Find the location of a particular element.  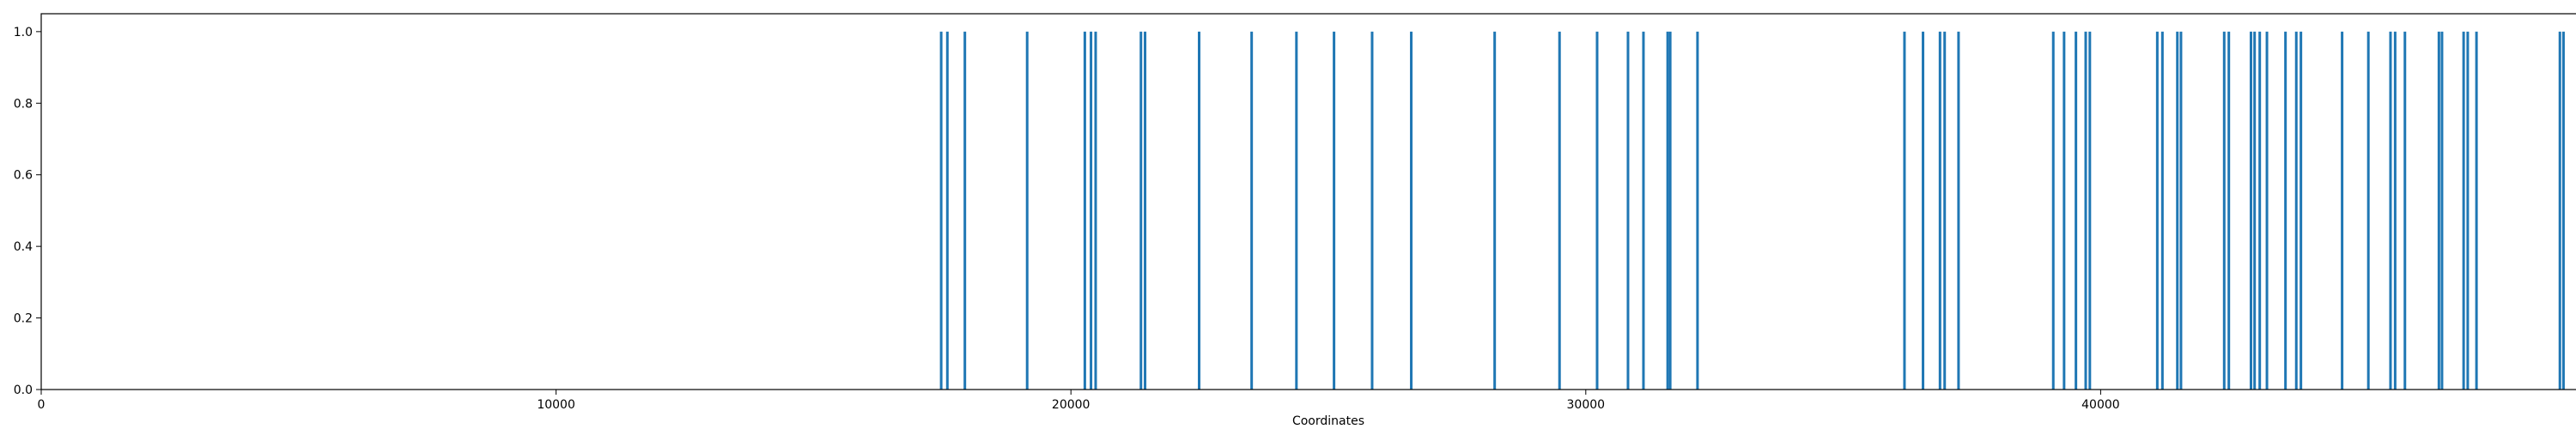

y-tick-label: 0.0 is located at coordinates (23, 390).